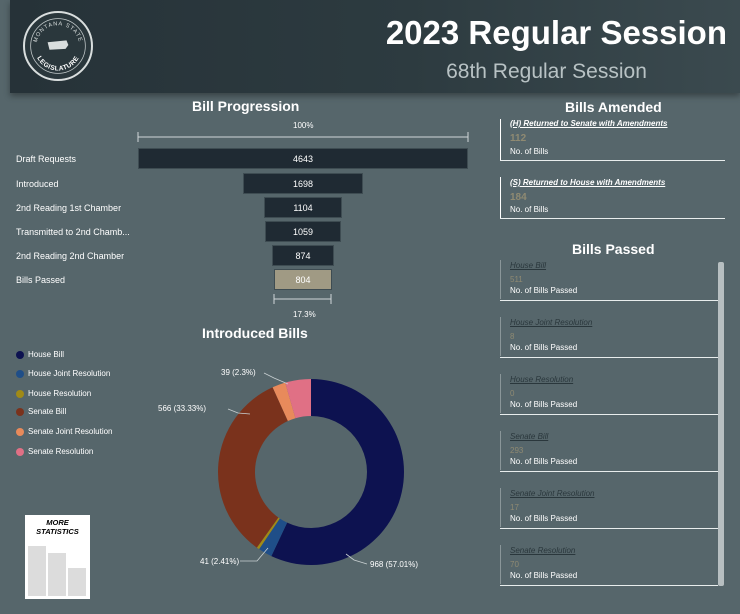  Describe the element at coordinates (721, 424) in the screenshot. I see `bills-passed-scrollbar` at that location.